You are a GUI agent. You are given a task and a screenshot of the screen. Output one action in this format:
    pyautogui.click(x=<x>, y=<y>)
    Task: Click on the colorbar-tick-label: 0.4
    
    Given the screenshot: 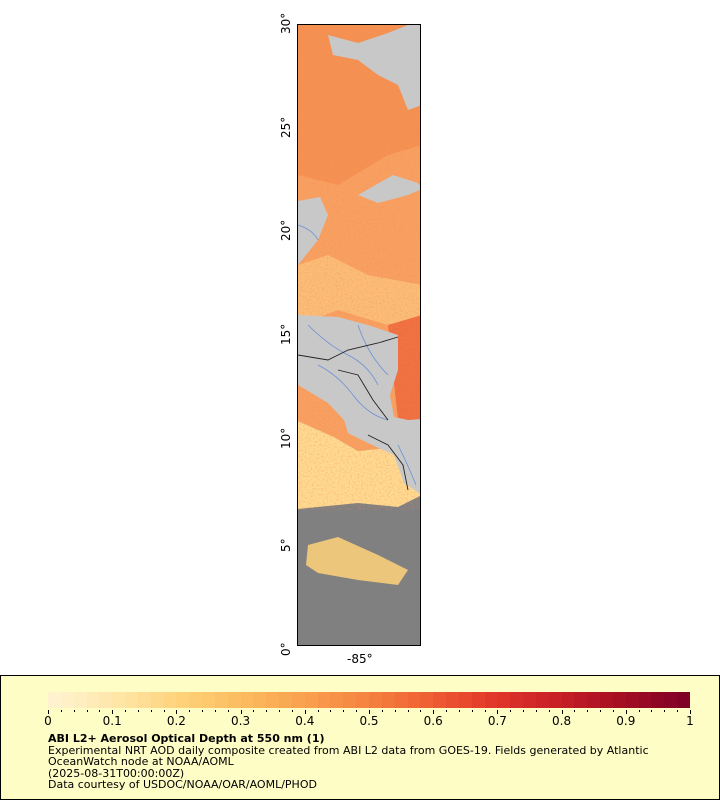 What is the action you would take?
    pyautogui.click(x=305, y=721)
    